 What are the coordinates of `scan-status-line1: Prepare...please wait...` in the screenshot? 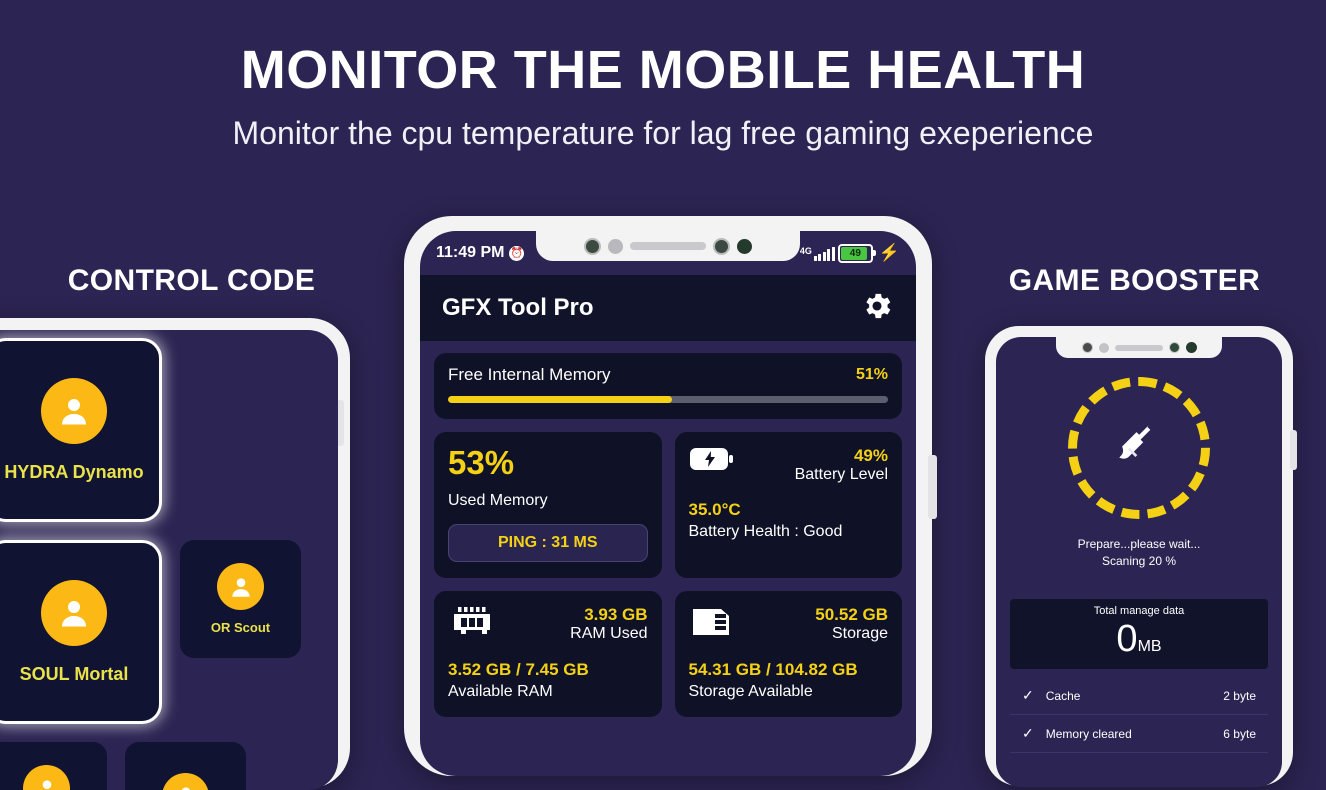 It's located at (1139, 544).